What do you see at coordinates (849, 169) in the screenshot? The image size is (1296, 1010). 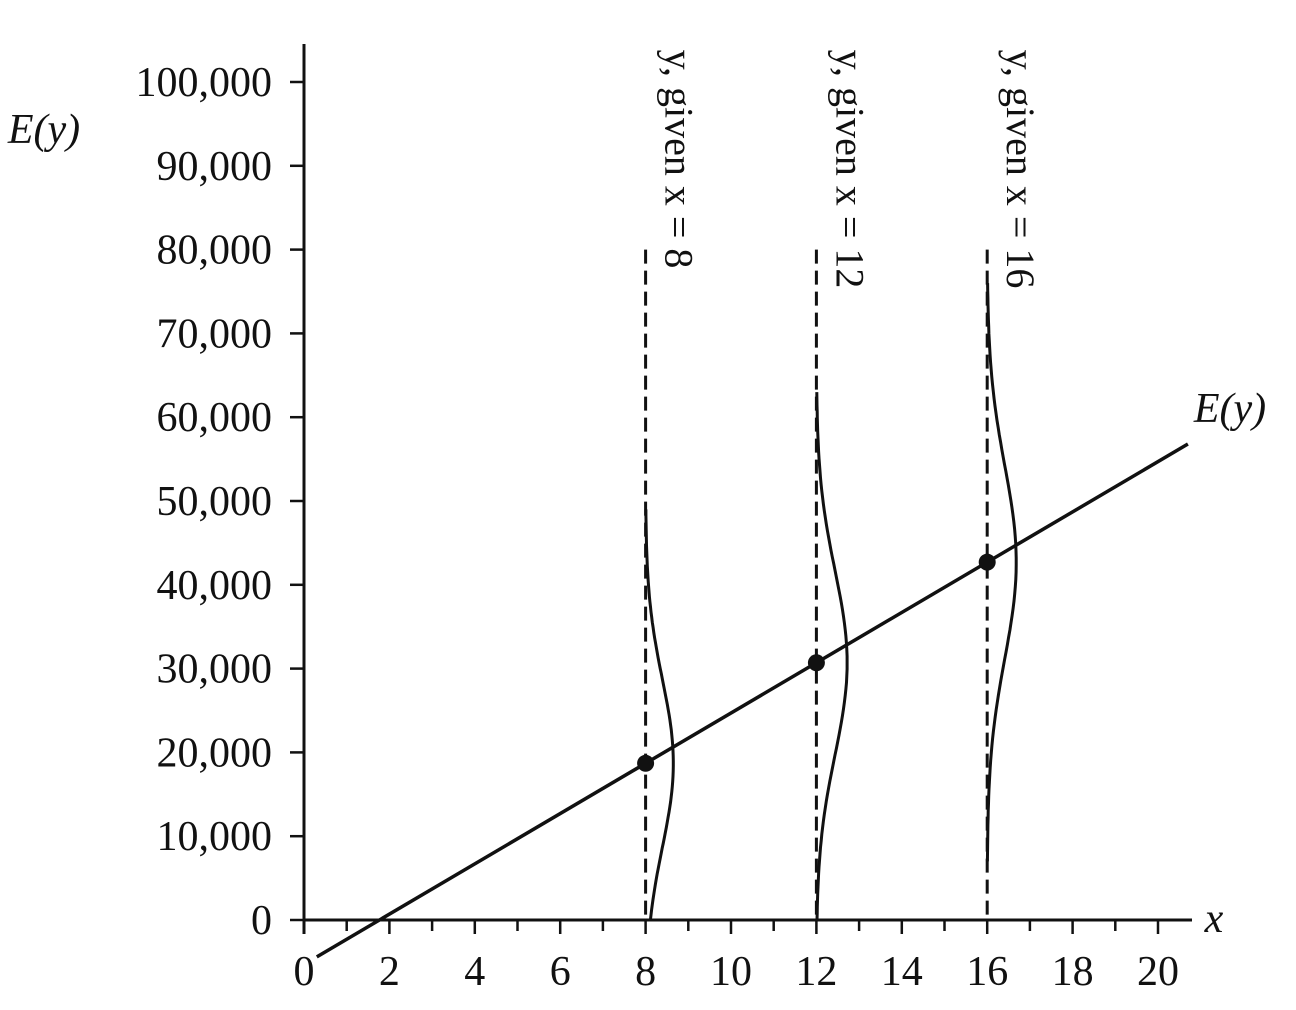 I see `conditional-label: y, given x = 12` at bounding box center [849, 169].